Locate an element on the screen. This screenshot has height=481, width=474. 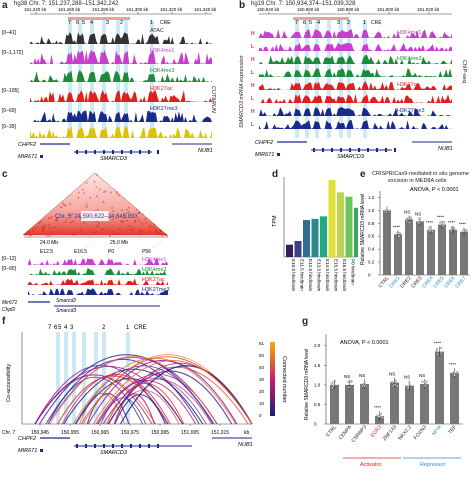
panel-a-cutrun-label: CUT&RUN is located at coordinates (213, 99).